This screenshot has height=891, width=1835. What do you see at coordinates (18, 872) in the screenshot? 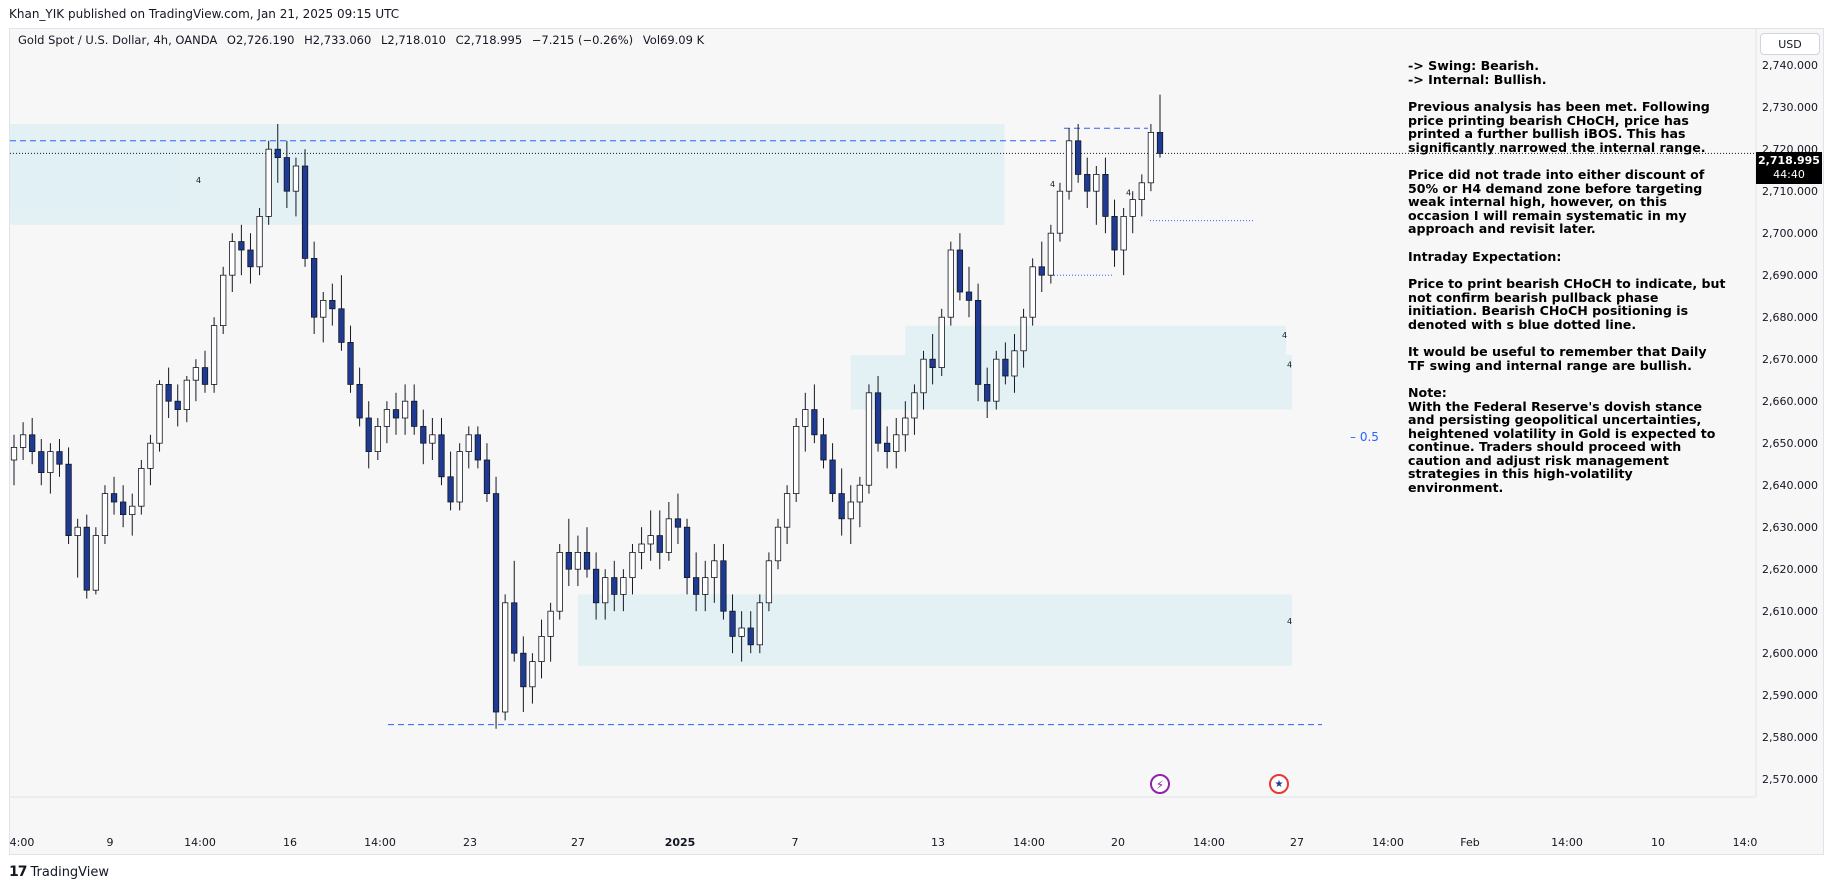
I see `tradingview-mark-icon: 17` at bounding box center [18, 872].